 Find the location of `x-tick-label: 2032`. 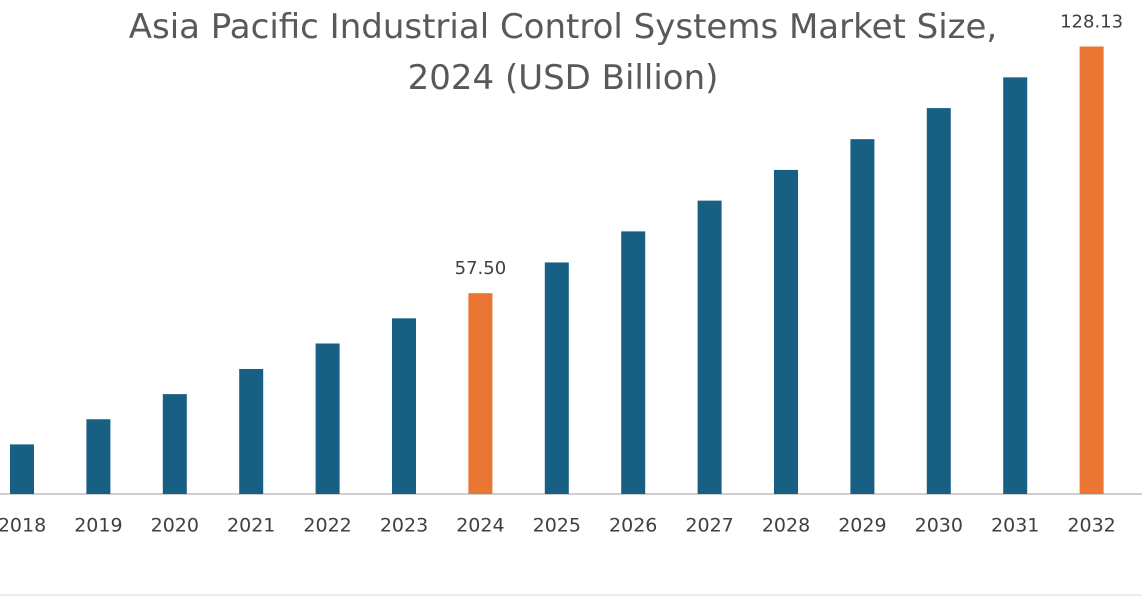

x-tick-label: 2032 is located at coordinates (1091, 526).